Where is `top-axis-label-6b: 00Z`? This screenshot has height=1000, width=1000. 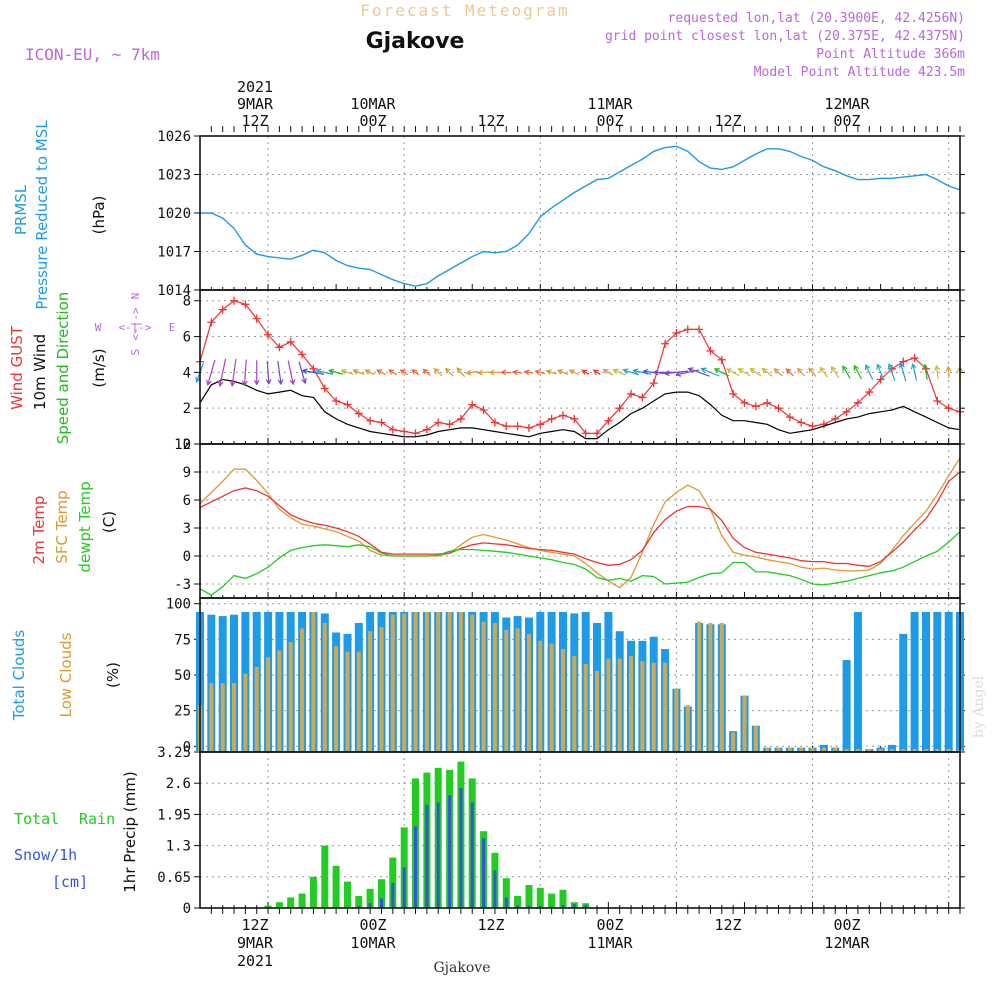
top-axis-label-6b: 00Z is located at coordinates (846, 121).